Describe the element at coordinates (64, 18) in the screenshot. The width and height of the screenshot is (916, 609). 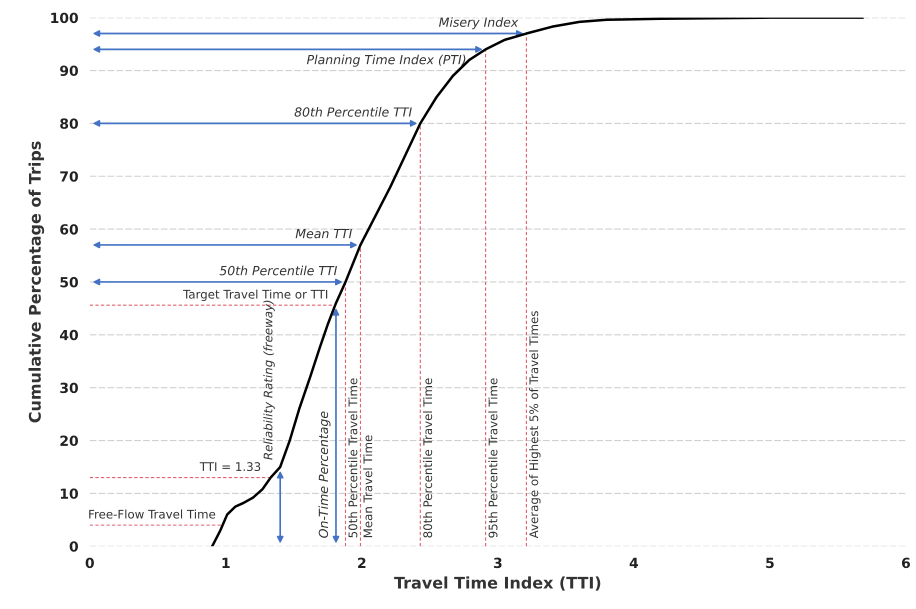
I see `y-tick-label: 100` at that location.